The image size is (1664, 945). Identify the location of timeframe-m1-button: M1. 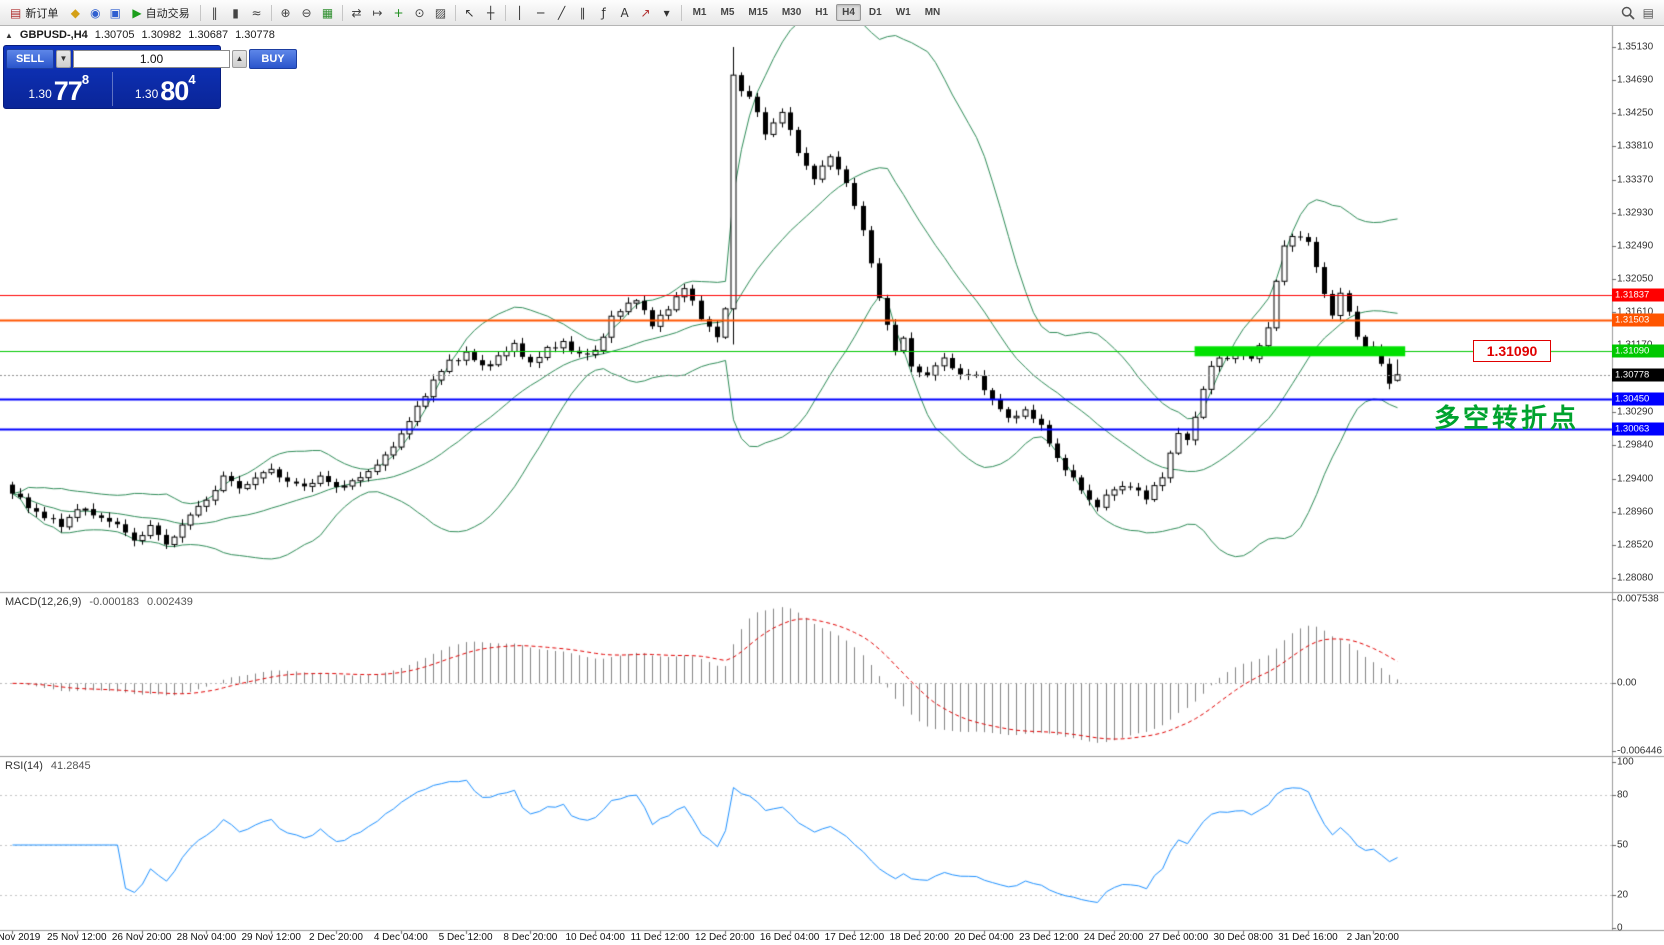
(700, 12).